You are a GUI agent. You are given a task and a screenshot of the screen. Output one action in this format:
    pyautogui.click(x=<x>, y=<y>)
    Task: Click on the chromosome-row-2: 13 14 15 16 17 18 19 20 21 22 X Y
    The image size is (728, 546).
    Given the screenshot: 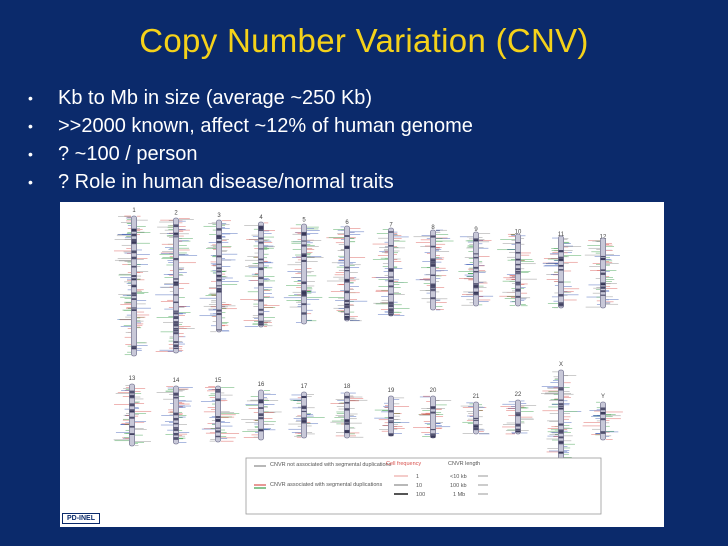 What is the action you would take?
    pyautogui.click(x=368, y=412)
    